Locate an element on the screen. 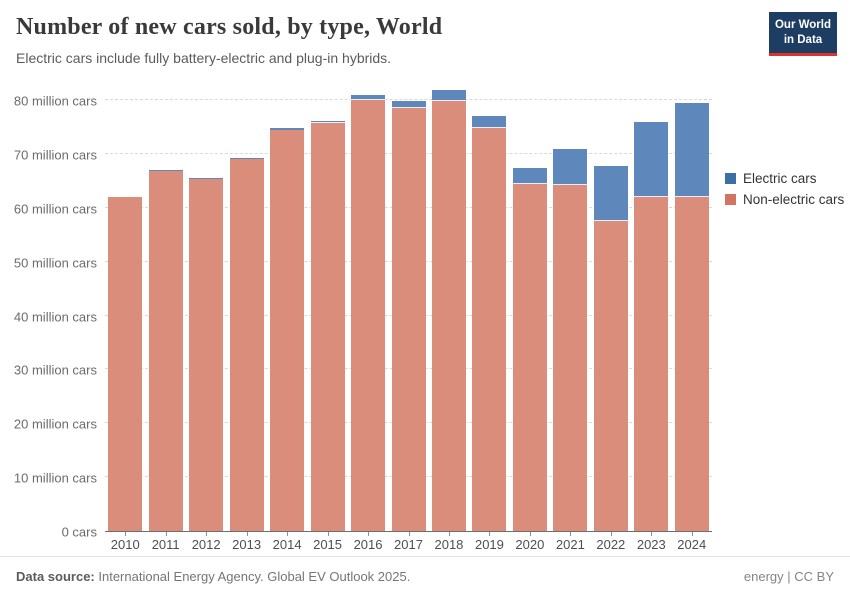 The width and height of the screenshot is (850, 600). bar-segment-electric-2023 is located at coordinates (651, 159).